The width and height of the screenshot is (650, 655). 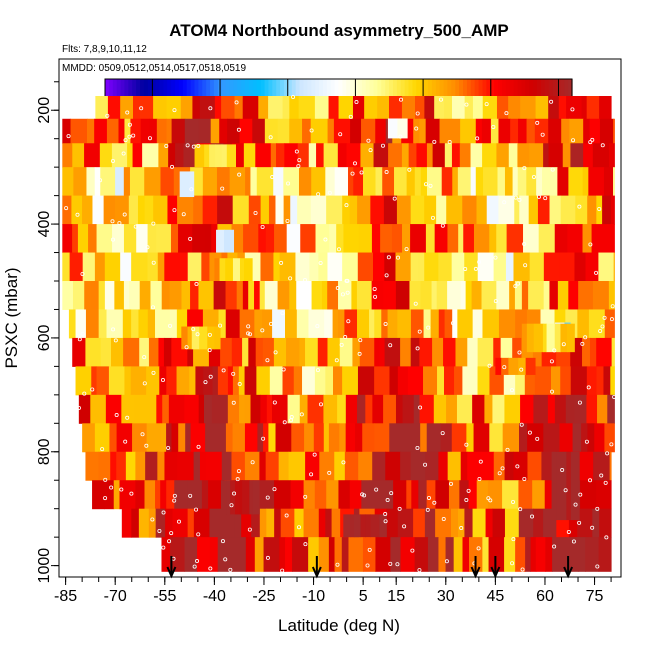 What do you see at coordinates (214, 596) in the screenshot?
I see `x-tick-label: -40` at bounding box center [214, 596].